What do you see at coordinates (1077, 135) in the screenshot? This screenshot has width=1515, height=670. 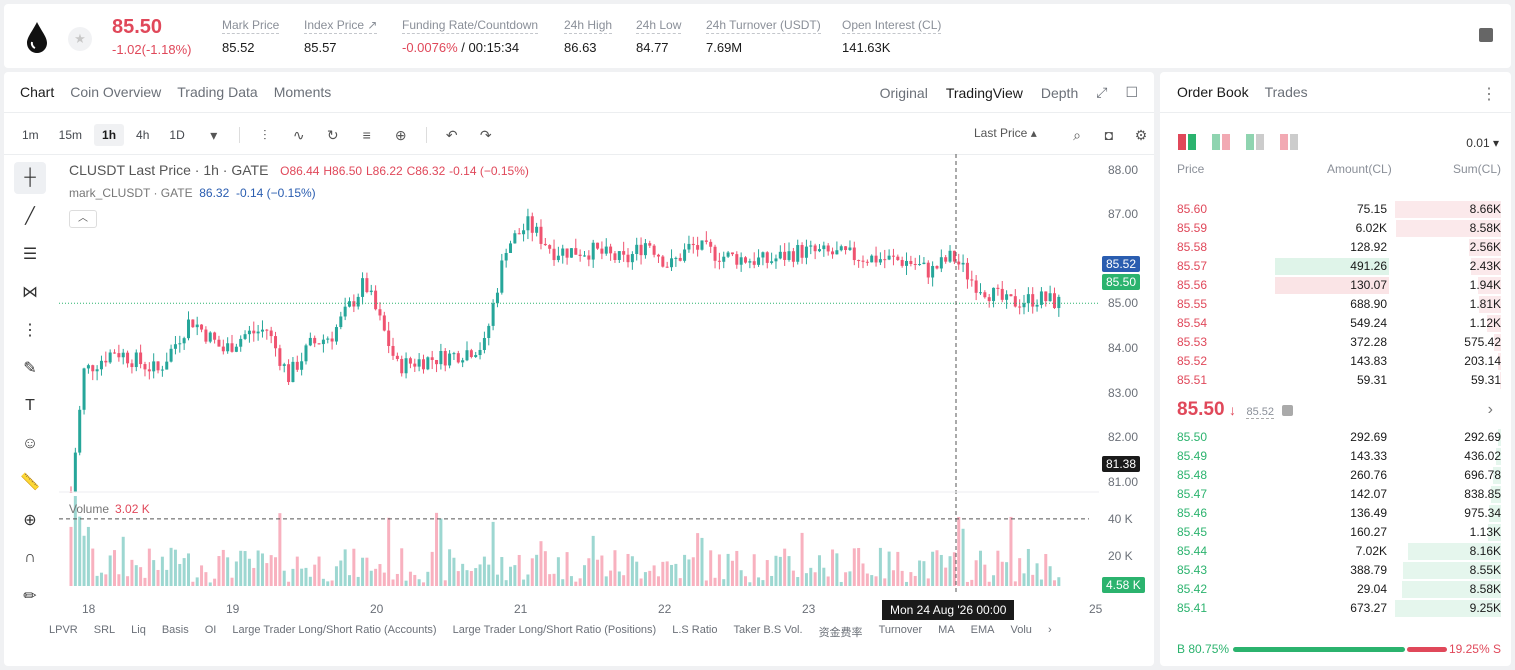 I see `search-icon: ⌕` at bounding box center [1077, 135].